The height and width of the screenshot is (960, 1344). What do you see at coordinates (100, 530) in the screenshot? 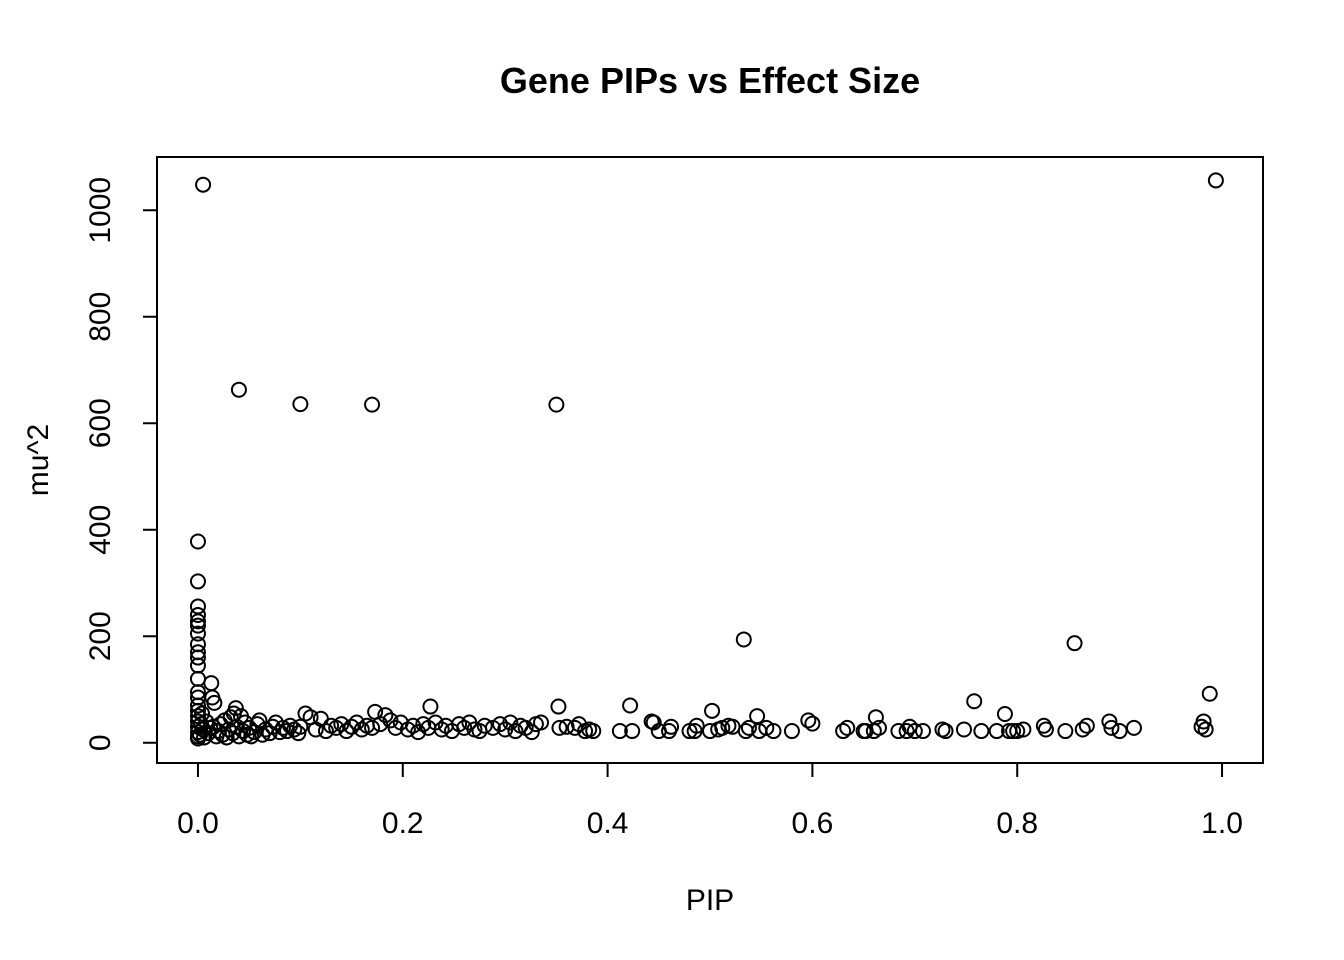
I see `y-tick-label: 400` at bounding box center [100, 530].